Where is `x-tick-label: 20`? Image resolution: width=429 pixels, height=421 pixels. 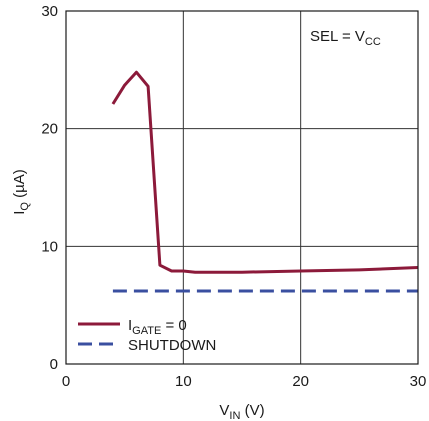 x-tick-label: 20 is located at coordinates (300, 381).